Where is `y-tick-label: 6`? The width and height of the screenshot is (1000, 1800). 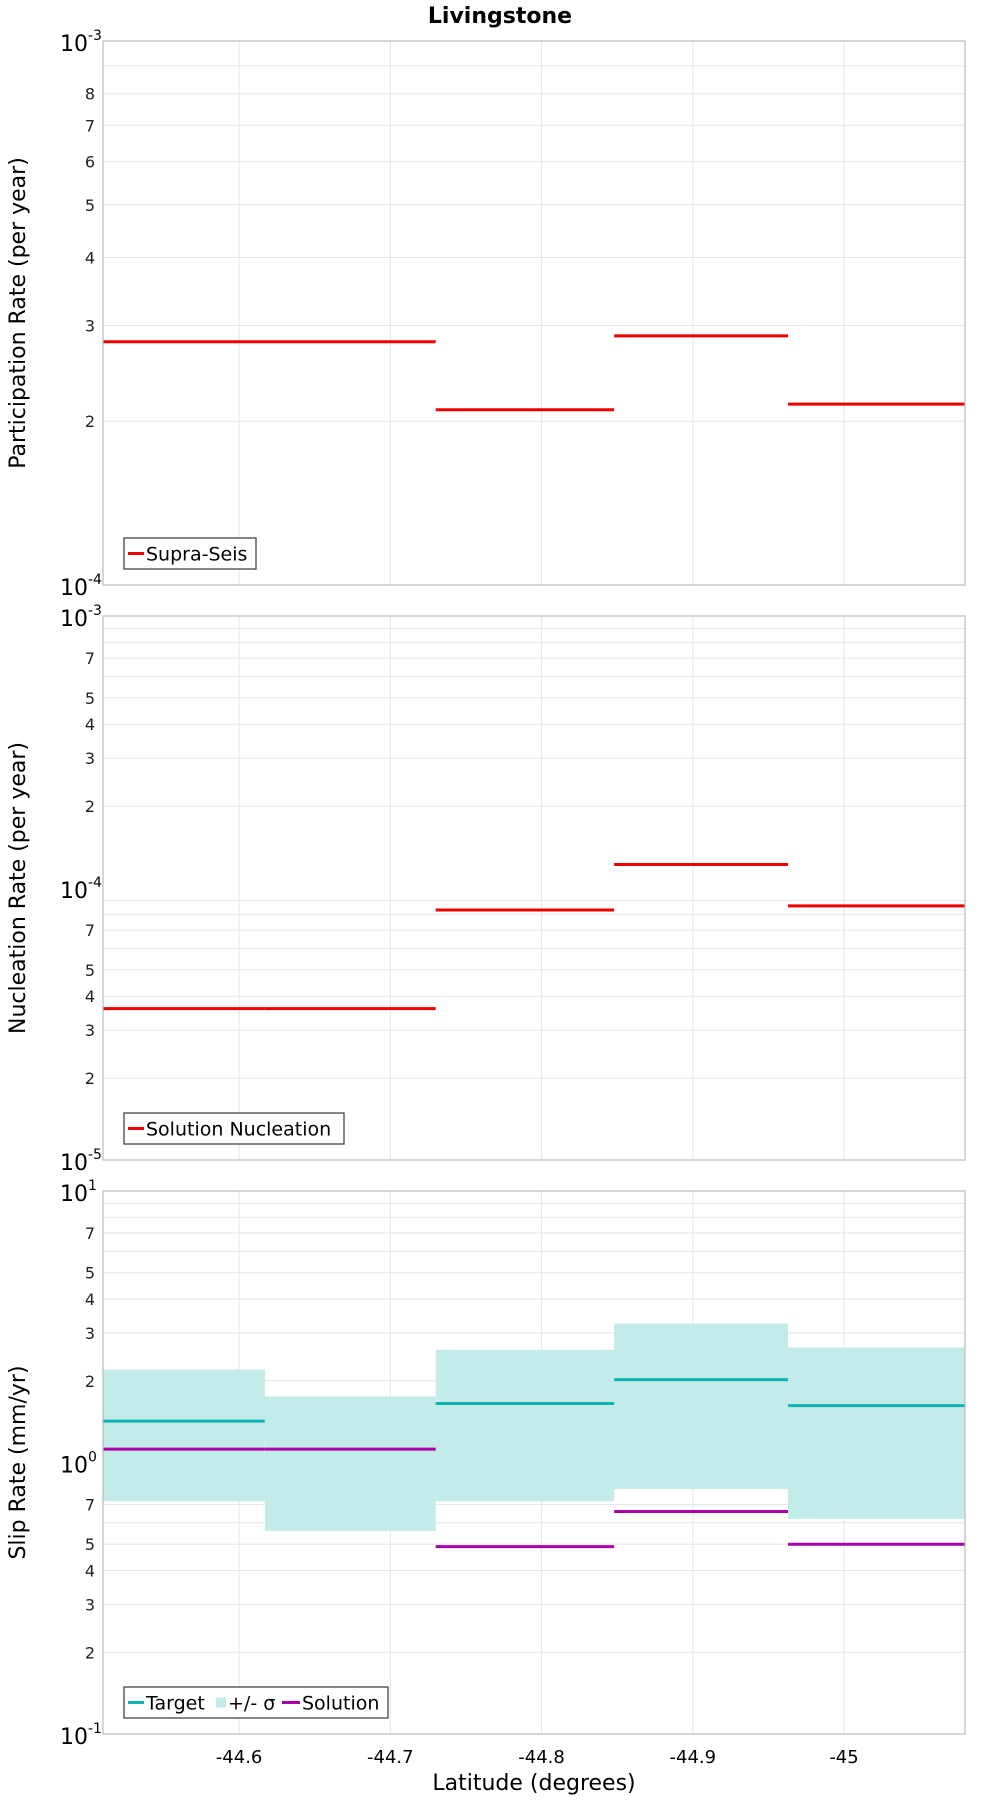 y-tick-label: 6 is located at coordinates (90, 162).